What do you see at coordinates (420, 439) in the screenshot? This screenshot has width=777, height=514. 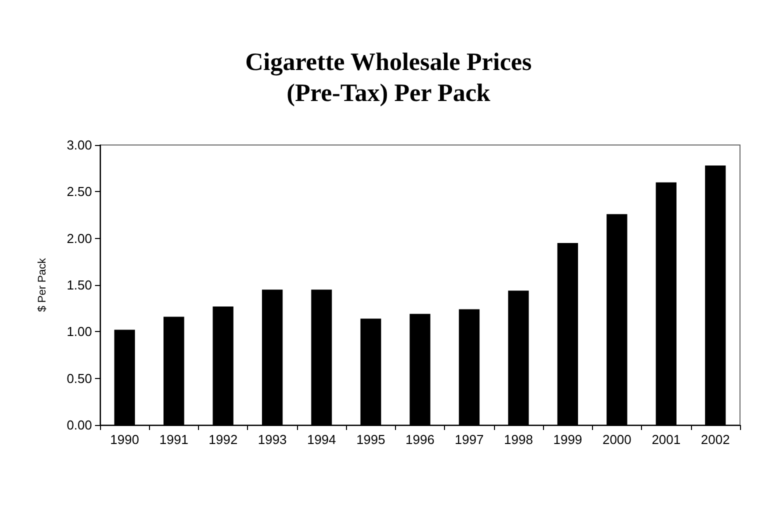 I see `x-tick-label: 1996` at bounding box center [420, 439].